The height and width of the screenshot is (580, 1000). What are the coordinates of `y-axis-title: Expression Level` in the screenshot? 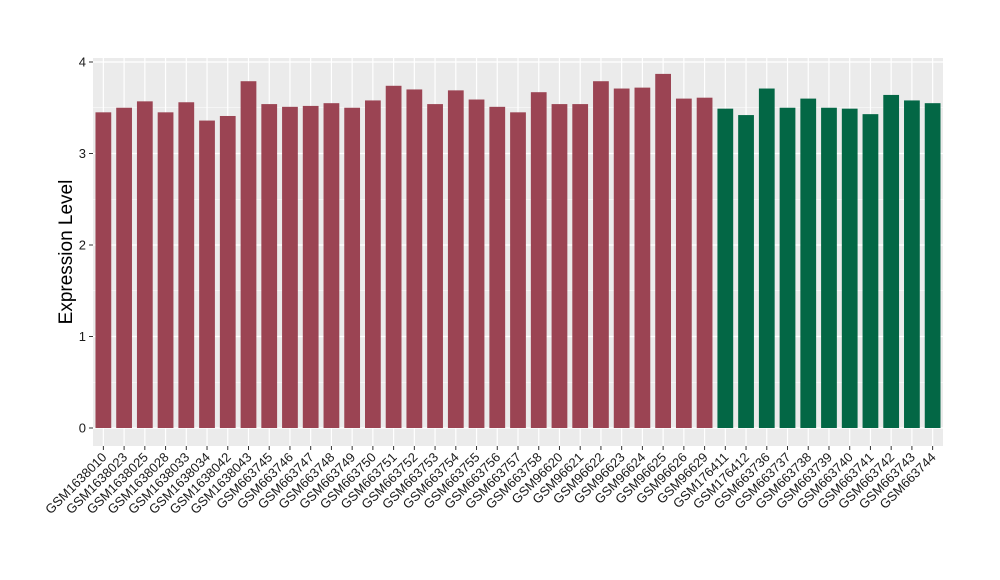 It's located at (66, 252).